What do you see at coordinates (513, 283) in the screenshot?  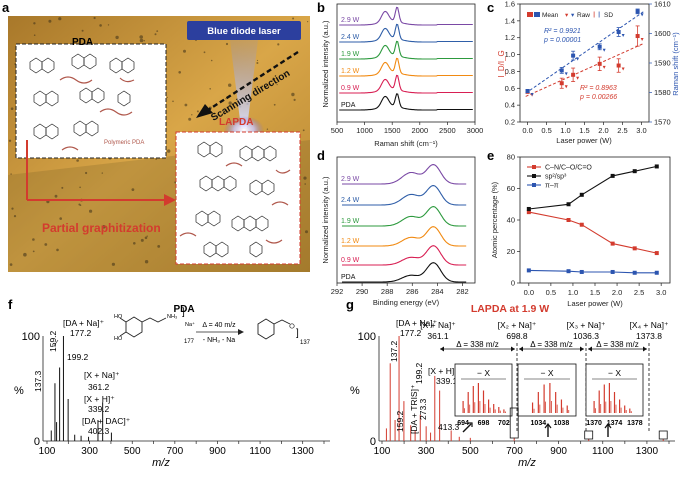 I see `e-ytick-label: 0` at bounding box center [513, 283].